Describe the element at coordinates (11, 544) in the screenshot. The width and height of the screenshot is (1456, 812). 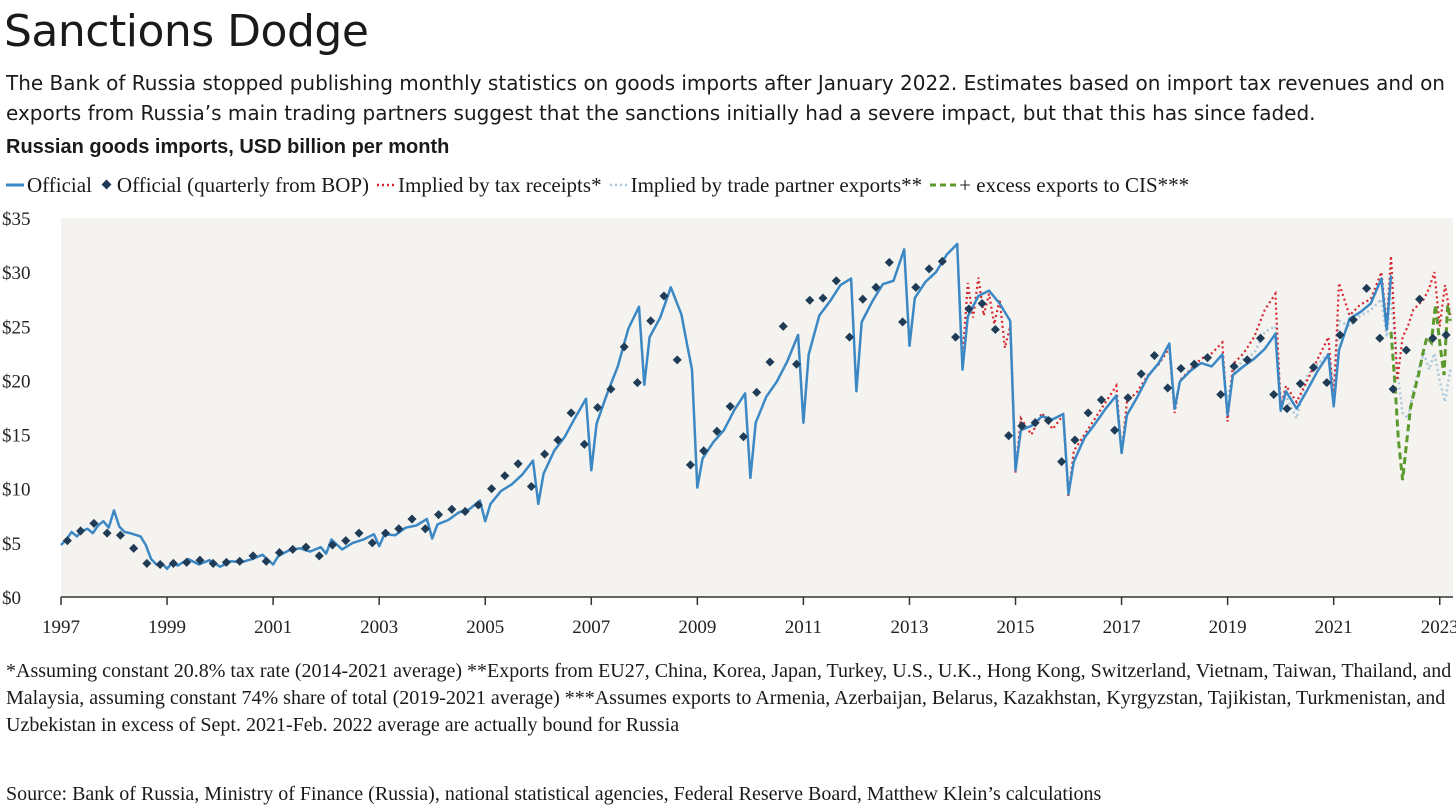
I see `y-tick-label: $5` at that location.